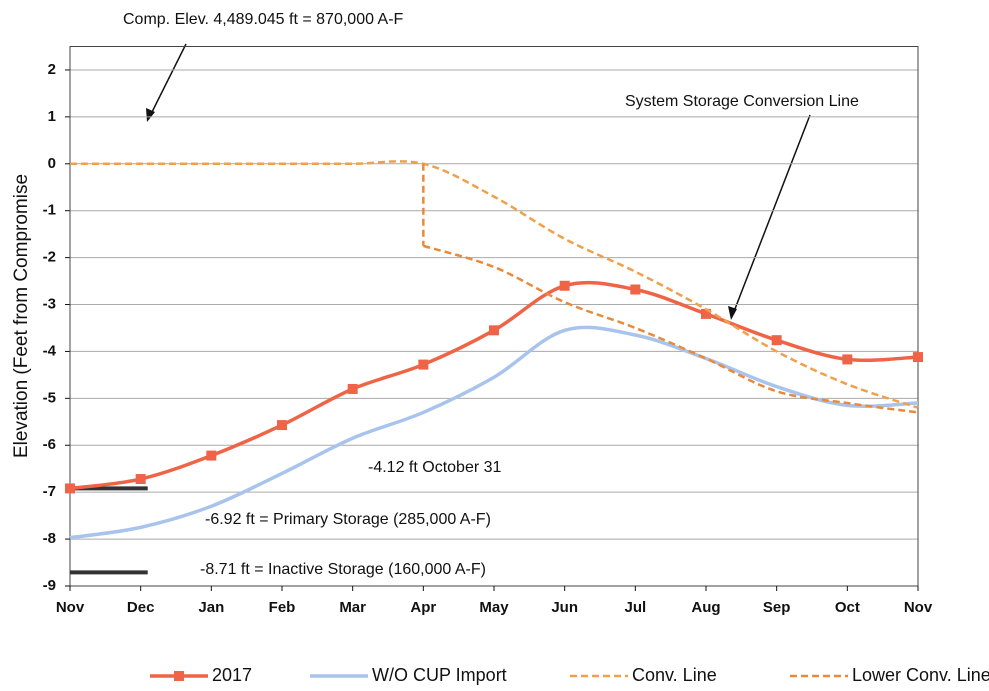 The image size is (989, 691). I want to click on x-tick-label: Jun, so click(564, 607).